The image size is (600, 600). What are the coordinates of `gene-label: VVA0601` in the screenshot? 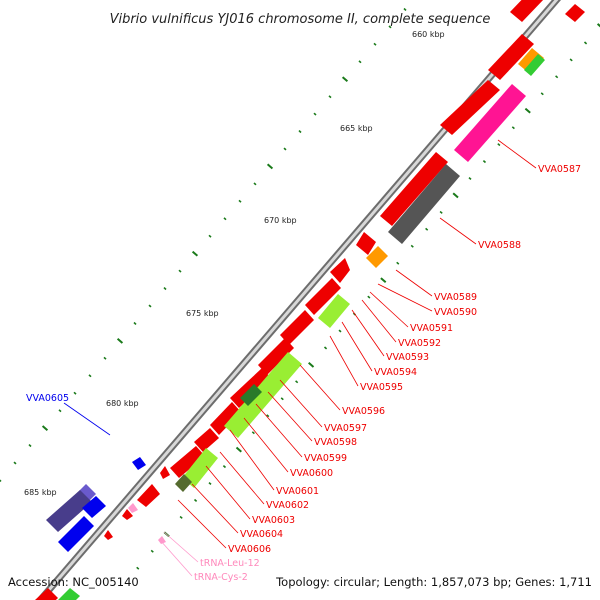 It's located at (297, 491).